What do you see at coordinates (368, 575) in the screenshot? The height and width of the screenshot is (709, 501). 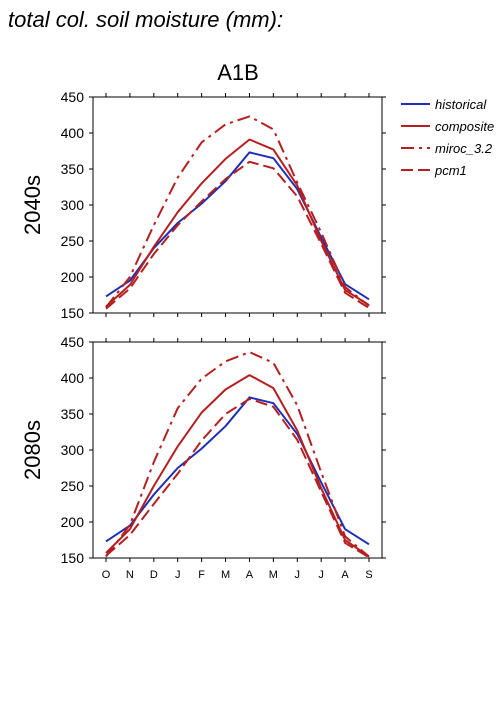 I see `x-tick-label: S` at bounding box center [368, 575].